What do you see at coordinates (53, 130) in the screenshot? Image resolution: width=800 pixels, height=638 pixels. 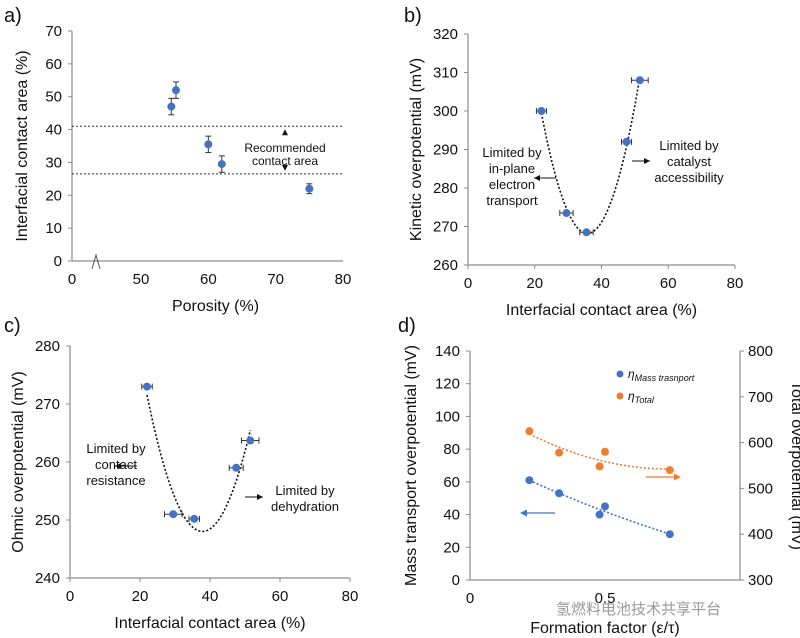 I see `y-tick-label-a: 40` at bounding box center [53, 130].